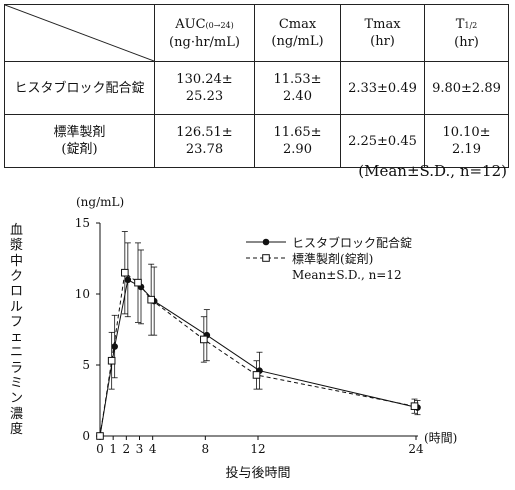 The width and height of the screenshot is (515, 490). Describe the element at coordinates (79, 141) in the screenshot. I see `row-label-reference-tablet: 標準製剤 (錠剤)` at that location.